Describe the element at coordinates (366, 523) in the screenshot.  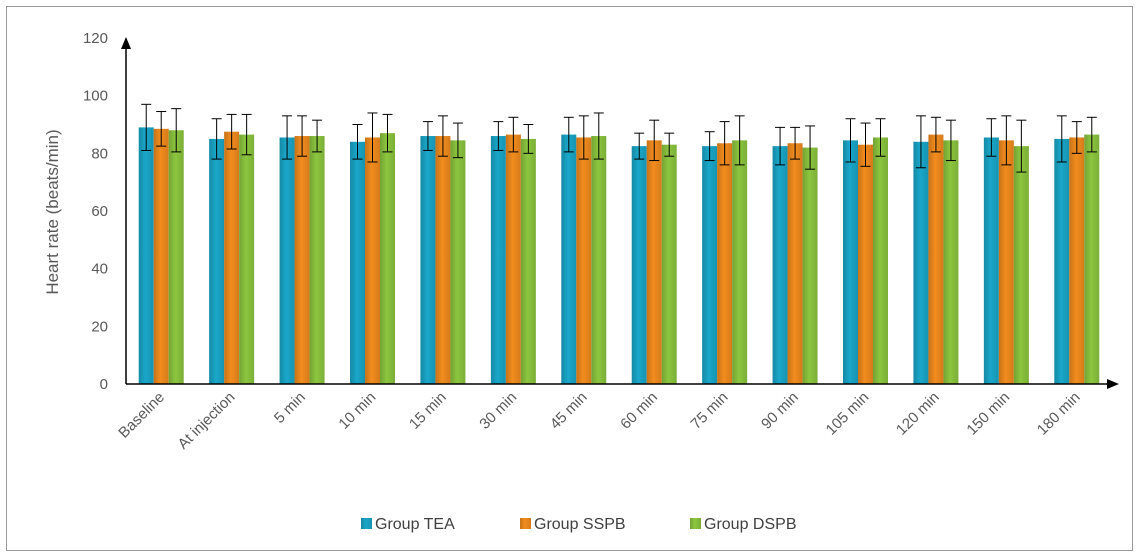
I see `legend-swatch-group-tea` at that location.